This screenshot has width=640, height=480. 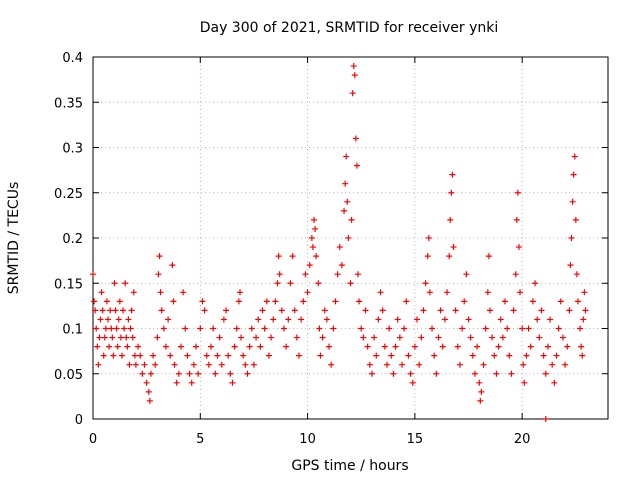 I want to click on x-axis-label: GPS time / hours, so click(x=349, y=466).